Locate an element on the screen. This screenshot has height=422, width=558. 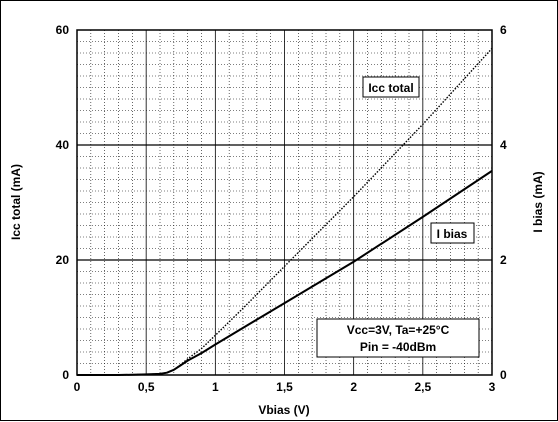
y-left-tick-label: 40 is located at coordinates (63, 145).